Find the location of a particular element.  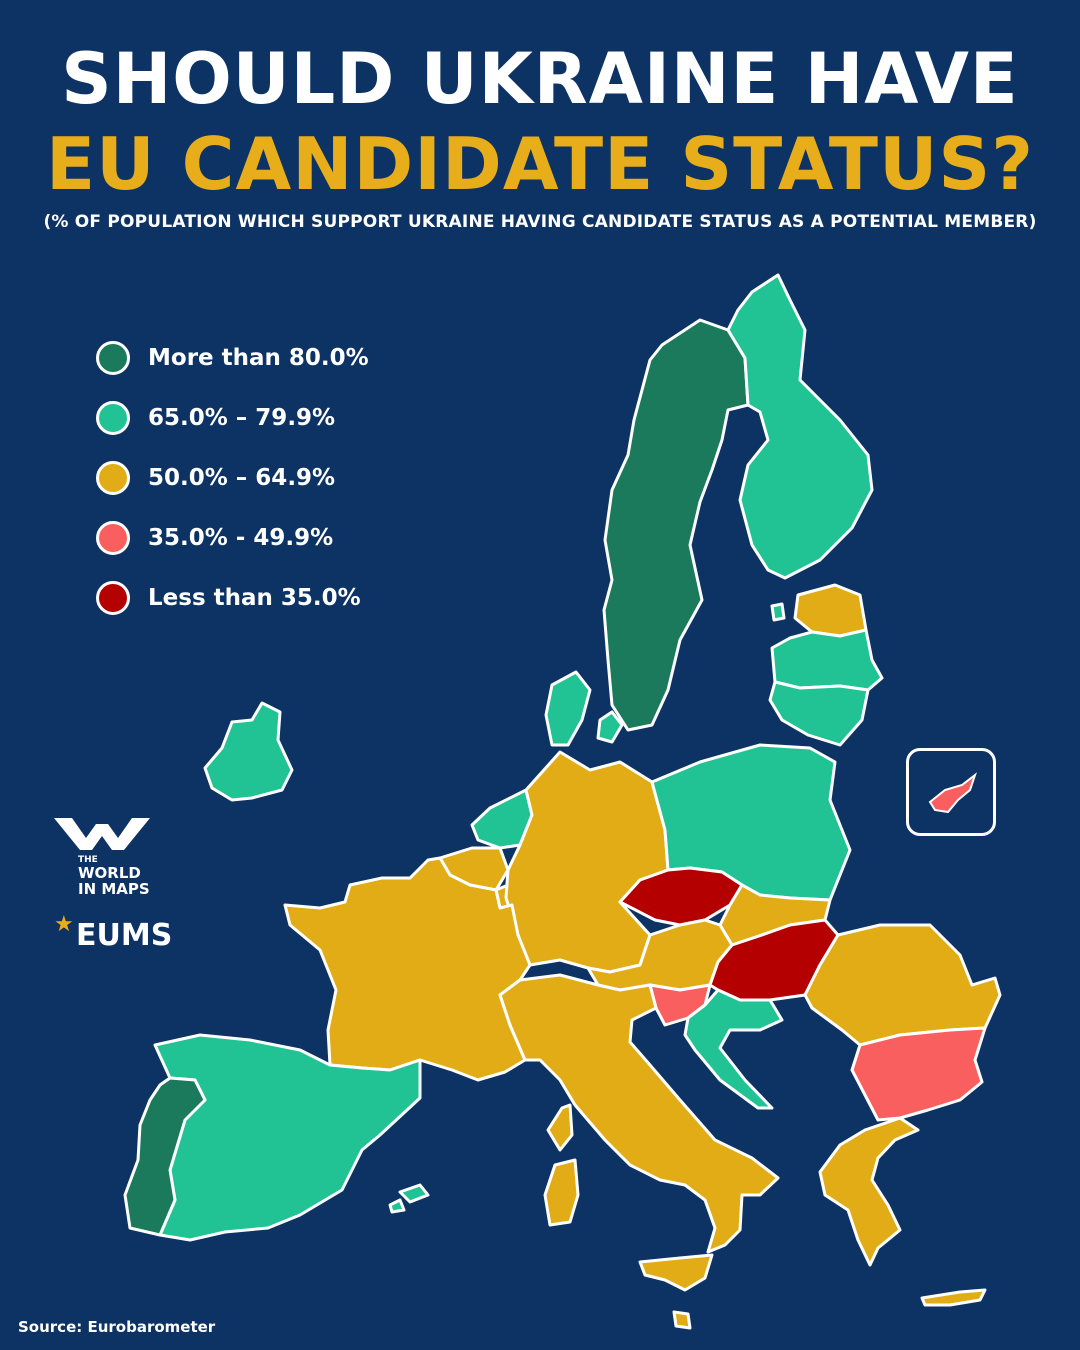

legend-item: 50.0% – 64.9% is located at coordinates (232, 478).